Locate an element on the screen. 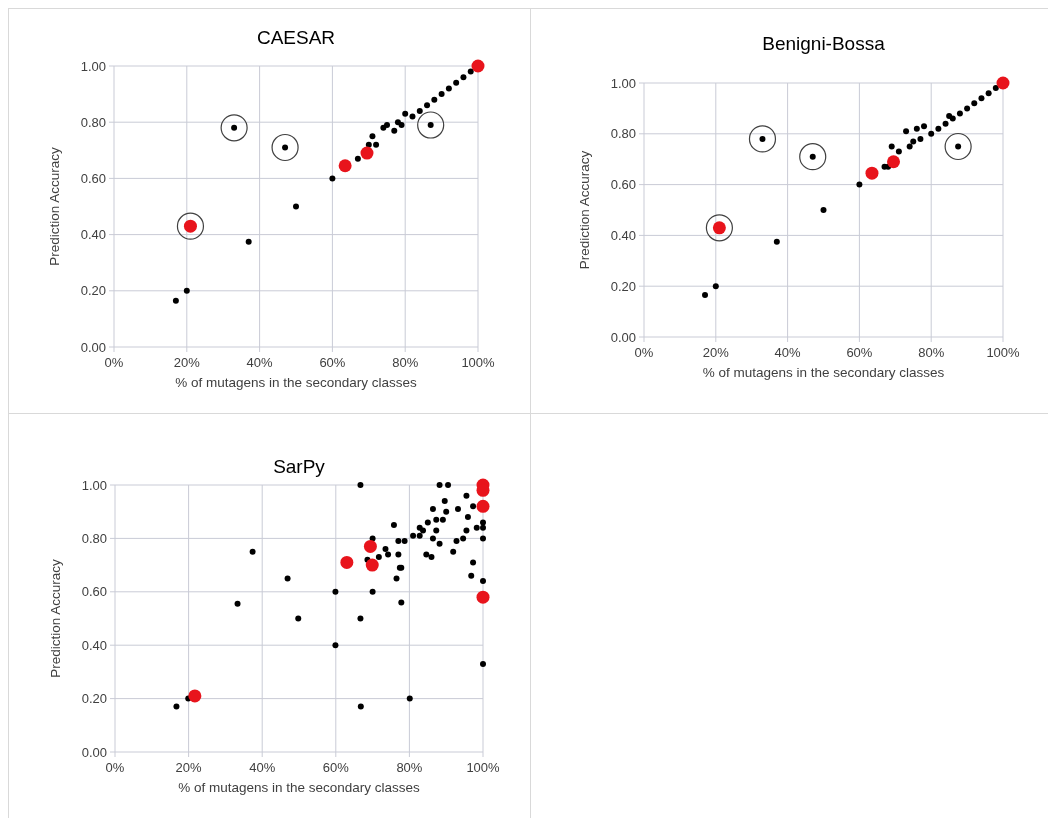 This screenshot has width=1056, height=818. chart-title: SarPy is located at coordinates (299, 466).